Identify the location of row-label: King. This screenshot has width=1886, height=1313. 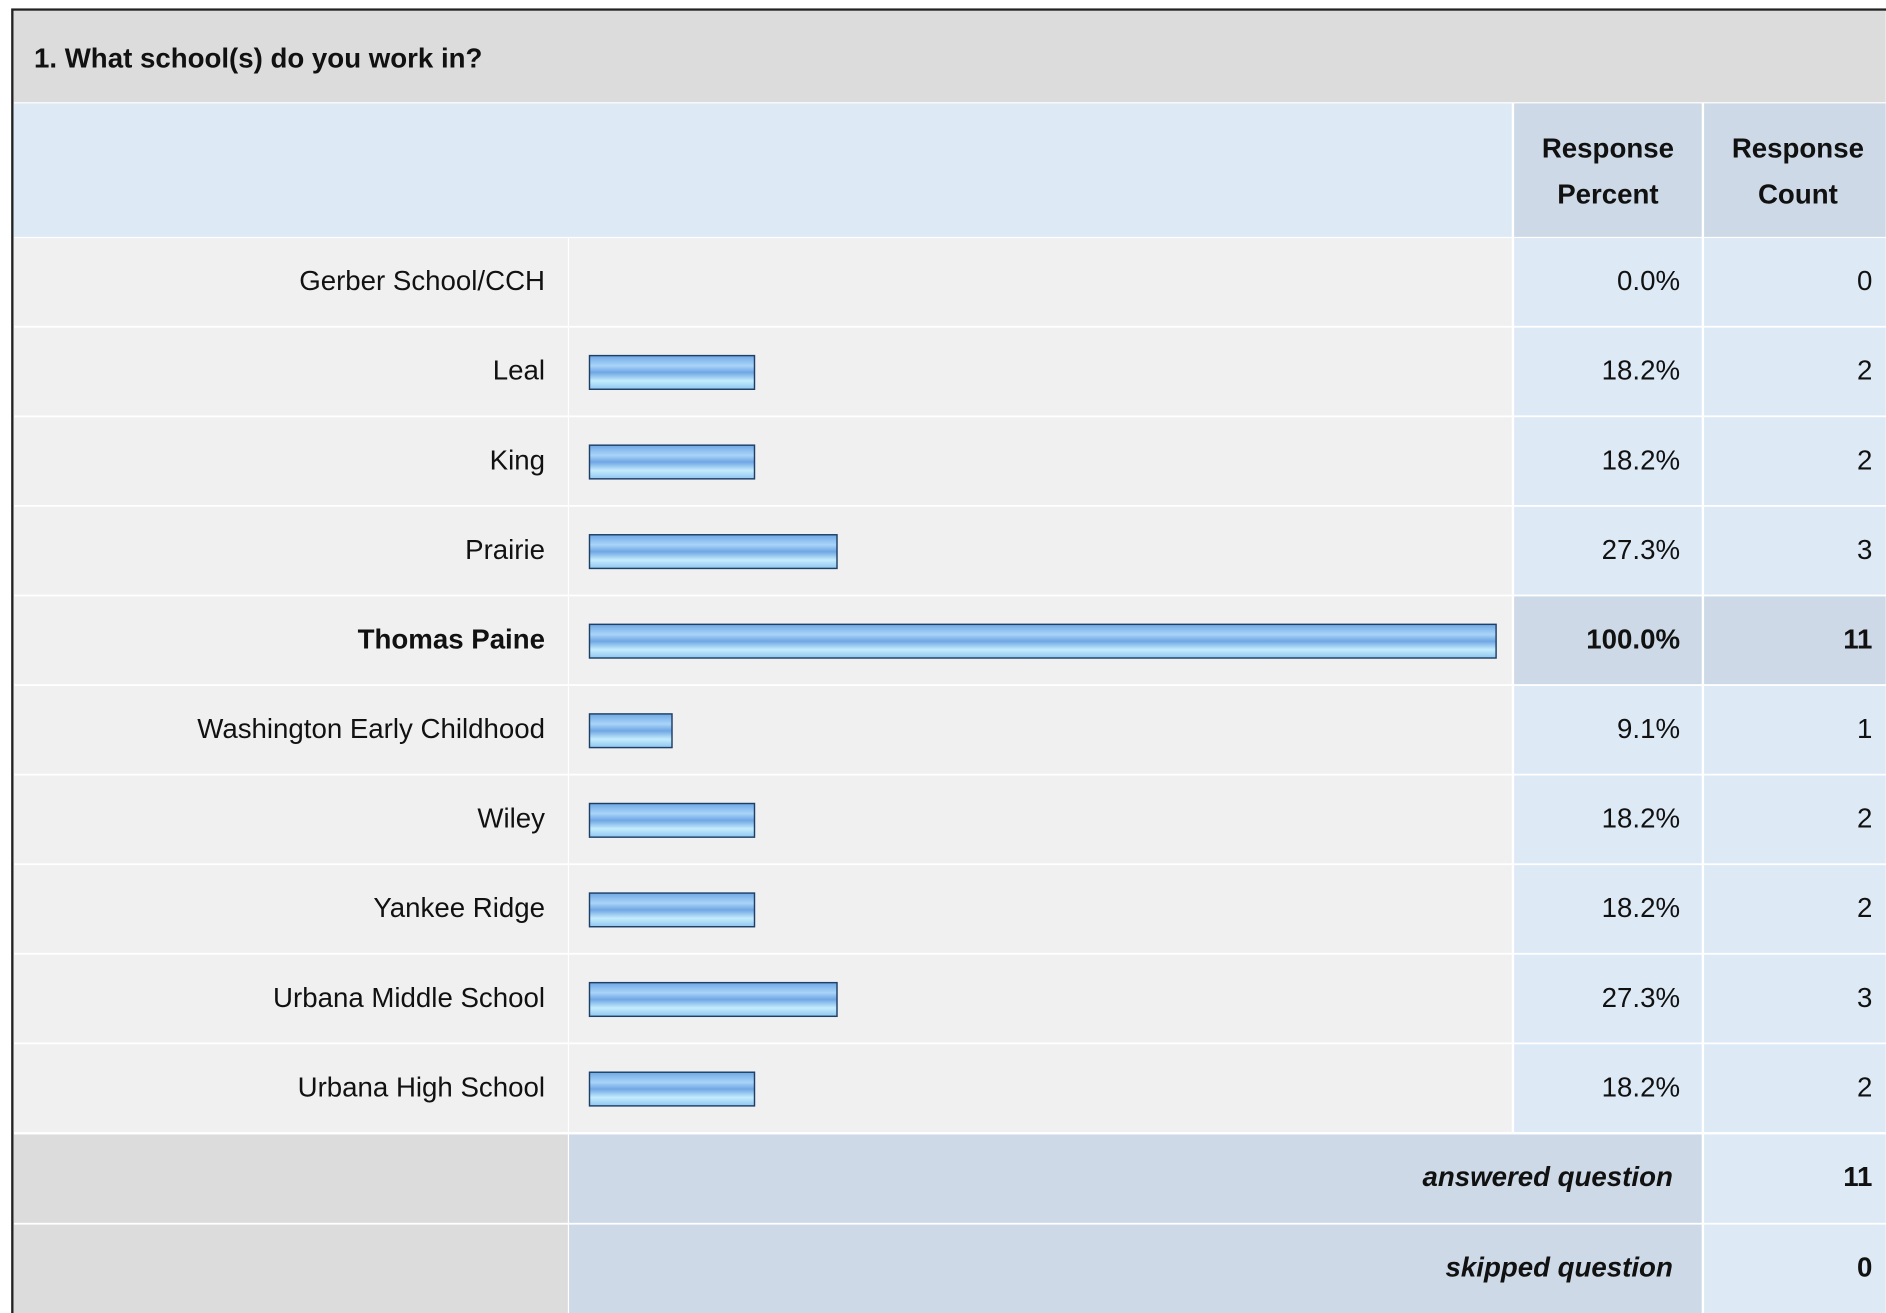
(517, 459).